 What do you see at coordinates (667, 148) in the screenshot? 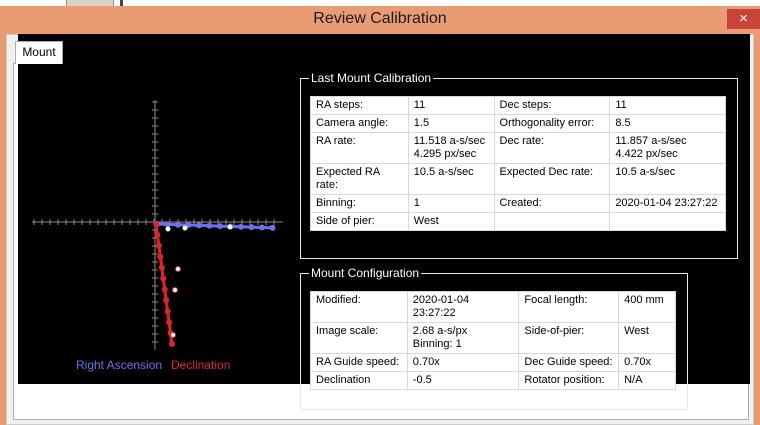
I see `field-value: 11.857 a-s/sec 4.422 px/sec` at bounding box center [667, 148].